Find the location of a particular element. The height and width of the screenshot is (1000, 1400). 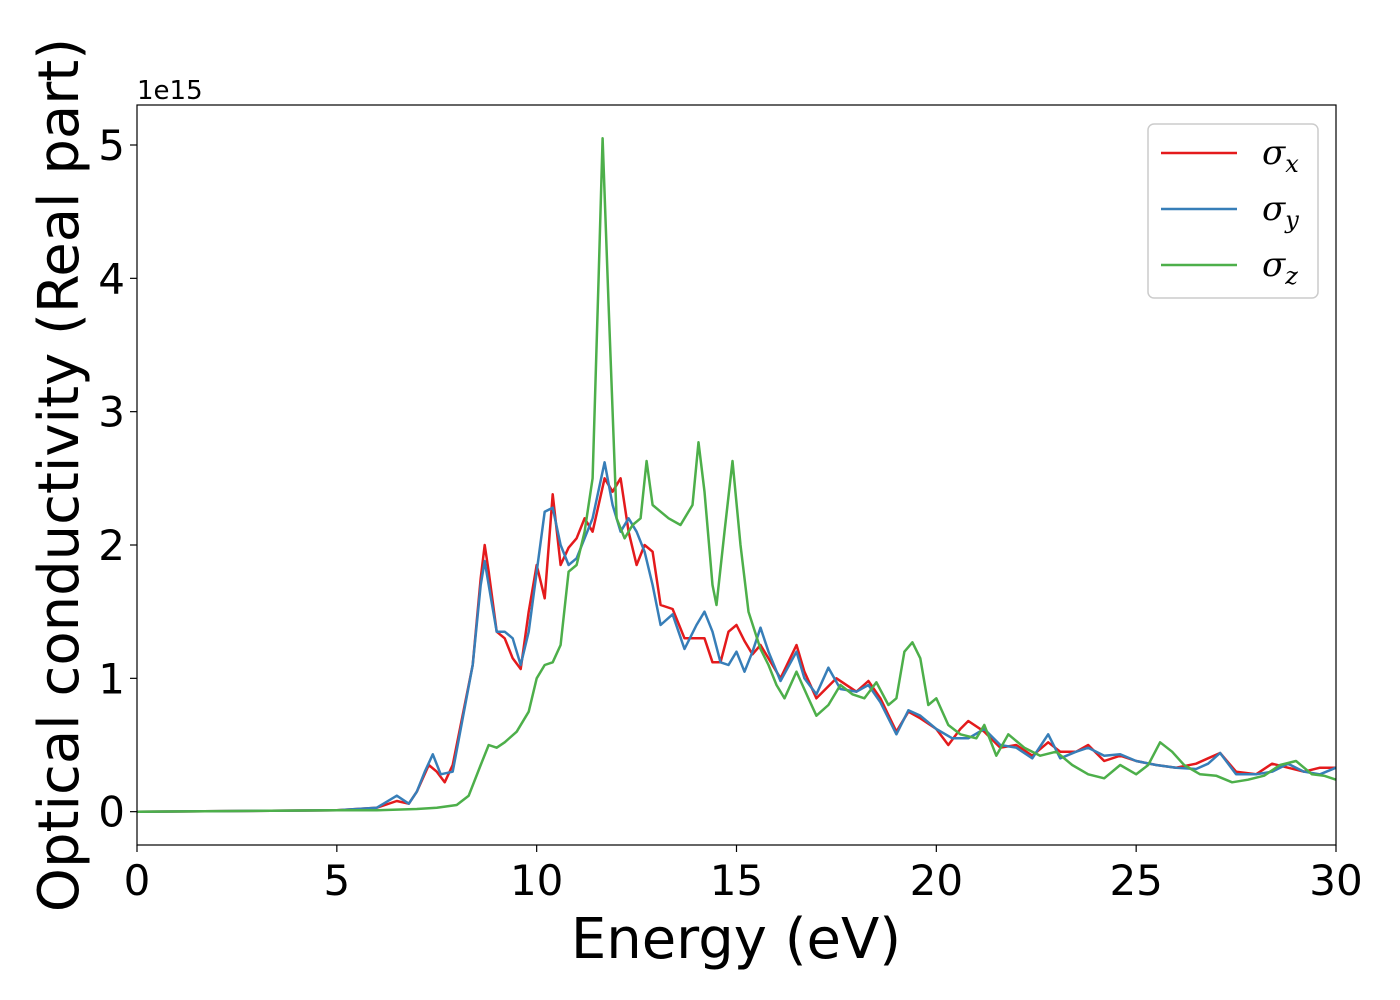

x-tick-label: 20 is located at coordinates (936, 880).